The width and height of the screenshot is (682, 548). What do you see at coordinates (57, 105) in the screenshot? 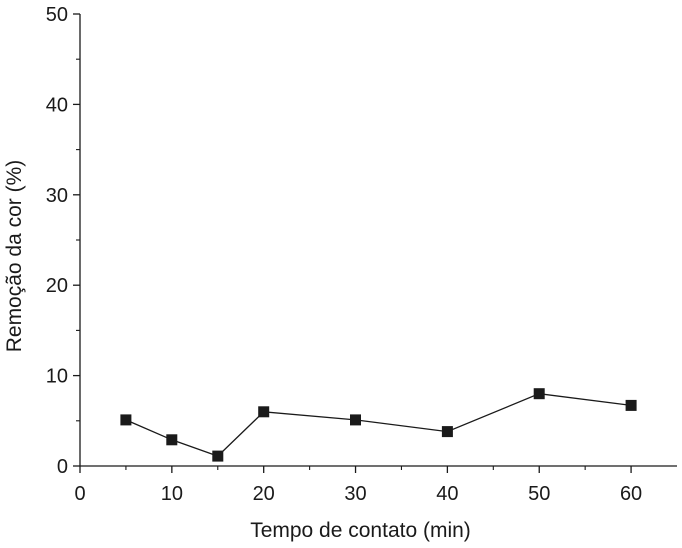
I see `y-tick-label-40: 40` at bounding box center [57, 105].